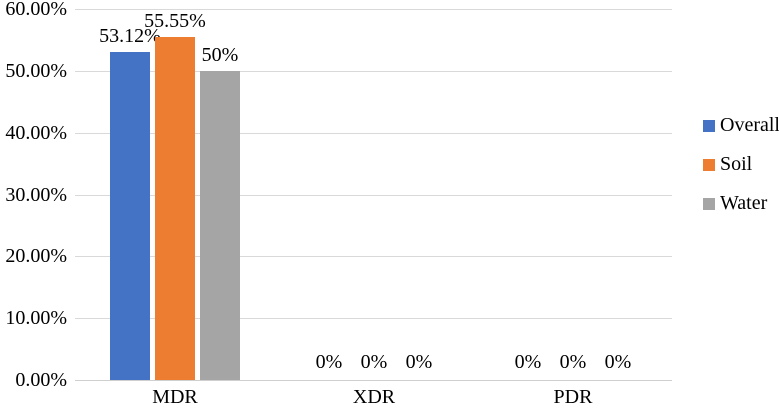  Describe the element at coordinates (175, 397) in the screenshot. I see `x-axis-category-label: MDR` at that location.